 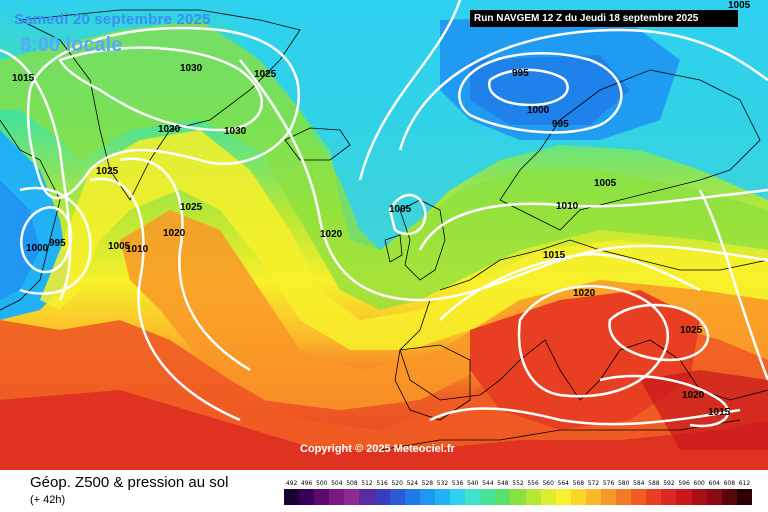 What do you see at coordinates (578, 483) in the screenshot?
I see `color-scale-label: 568` at bounding box center [578, 483].